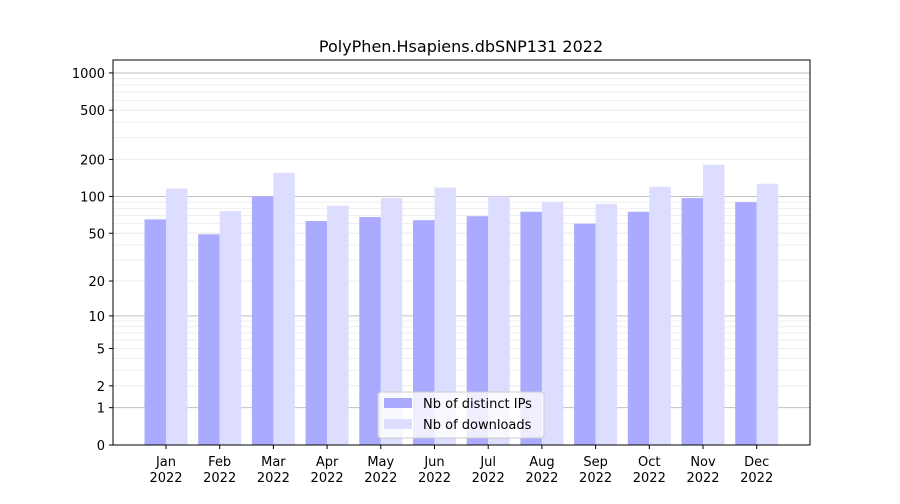 The width and height of the screenshot is (900, 504). What do you see at coordinates (756, 462) in the screenshot?
I see `x-tick-label: Dec` at bounding box center [756, 462].